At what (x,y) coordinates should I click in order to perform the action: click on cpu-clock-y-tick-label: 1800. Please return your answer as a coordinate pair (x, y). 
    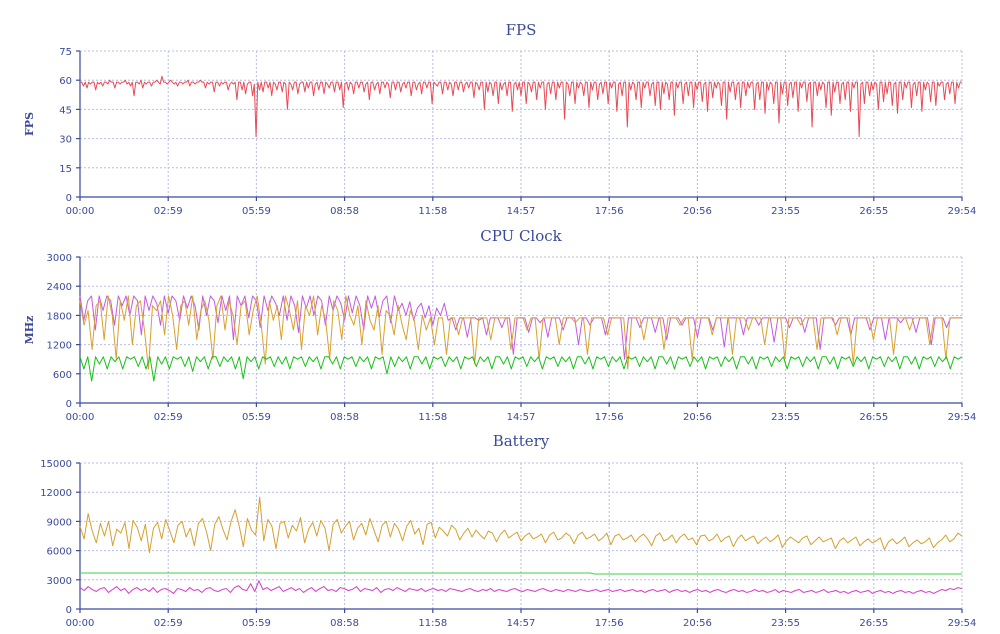
    Looking at the image, I should click on (59, 316).